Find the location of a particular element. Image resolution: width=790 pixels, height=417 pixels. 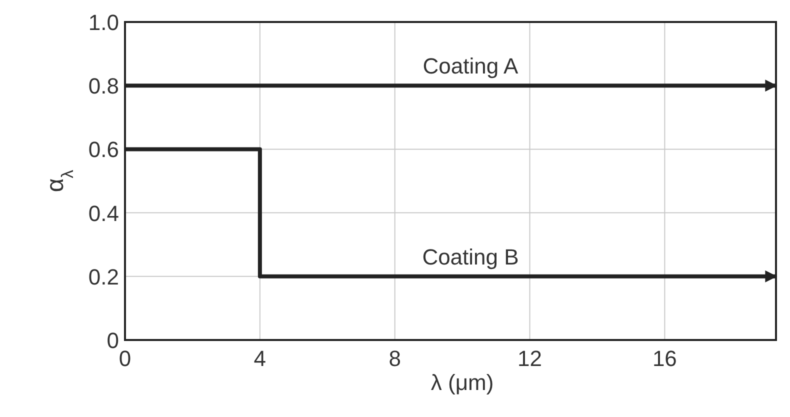

y-tick-label: 0.8 is located at coordinates (103, 86).